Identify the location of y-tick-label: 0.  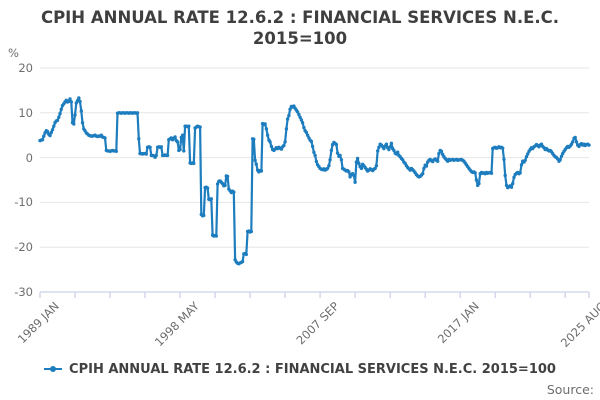
(29, 158).